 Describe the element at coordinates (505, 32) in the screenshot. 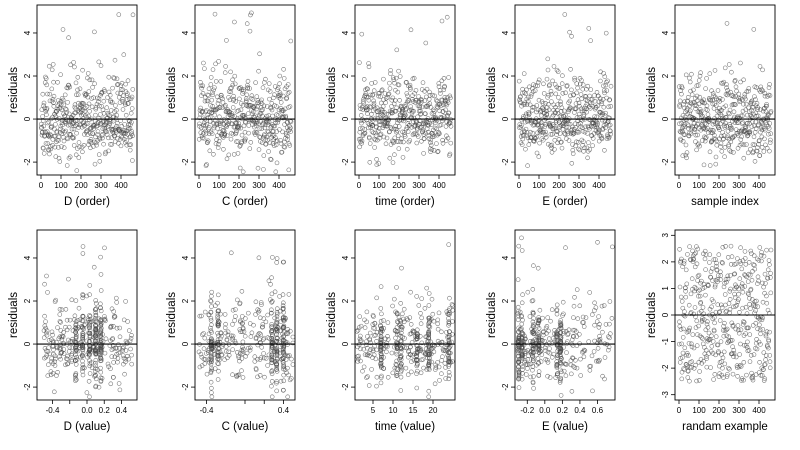

I see `y-tick-label: 4` at that location.